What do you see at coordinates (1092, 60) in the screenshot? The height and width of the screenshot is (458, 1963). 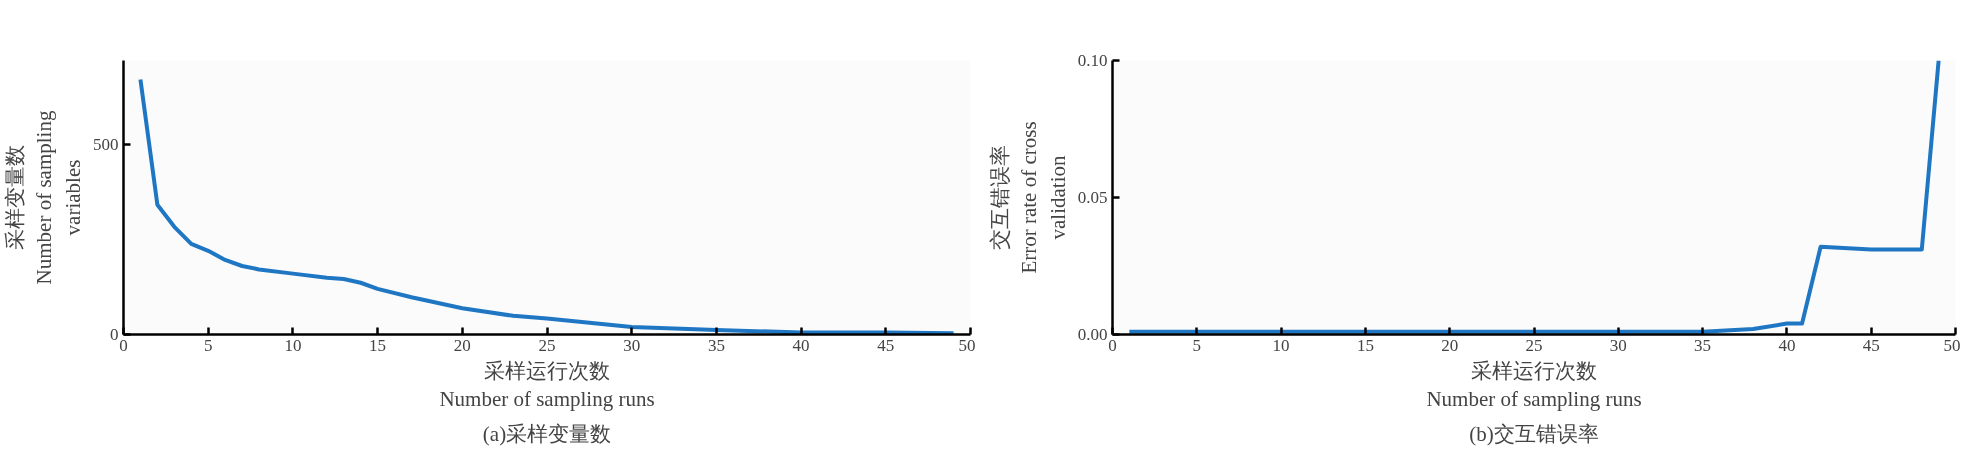 I see `y-tick-label: 0.10` at bounding box center [1092, 60].